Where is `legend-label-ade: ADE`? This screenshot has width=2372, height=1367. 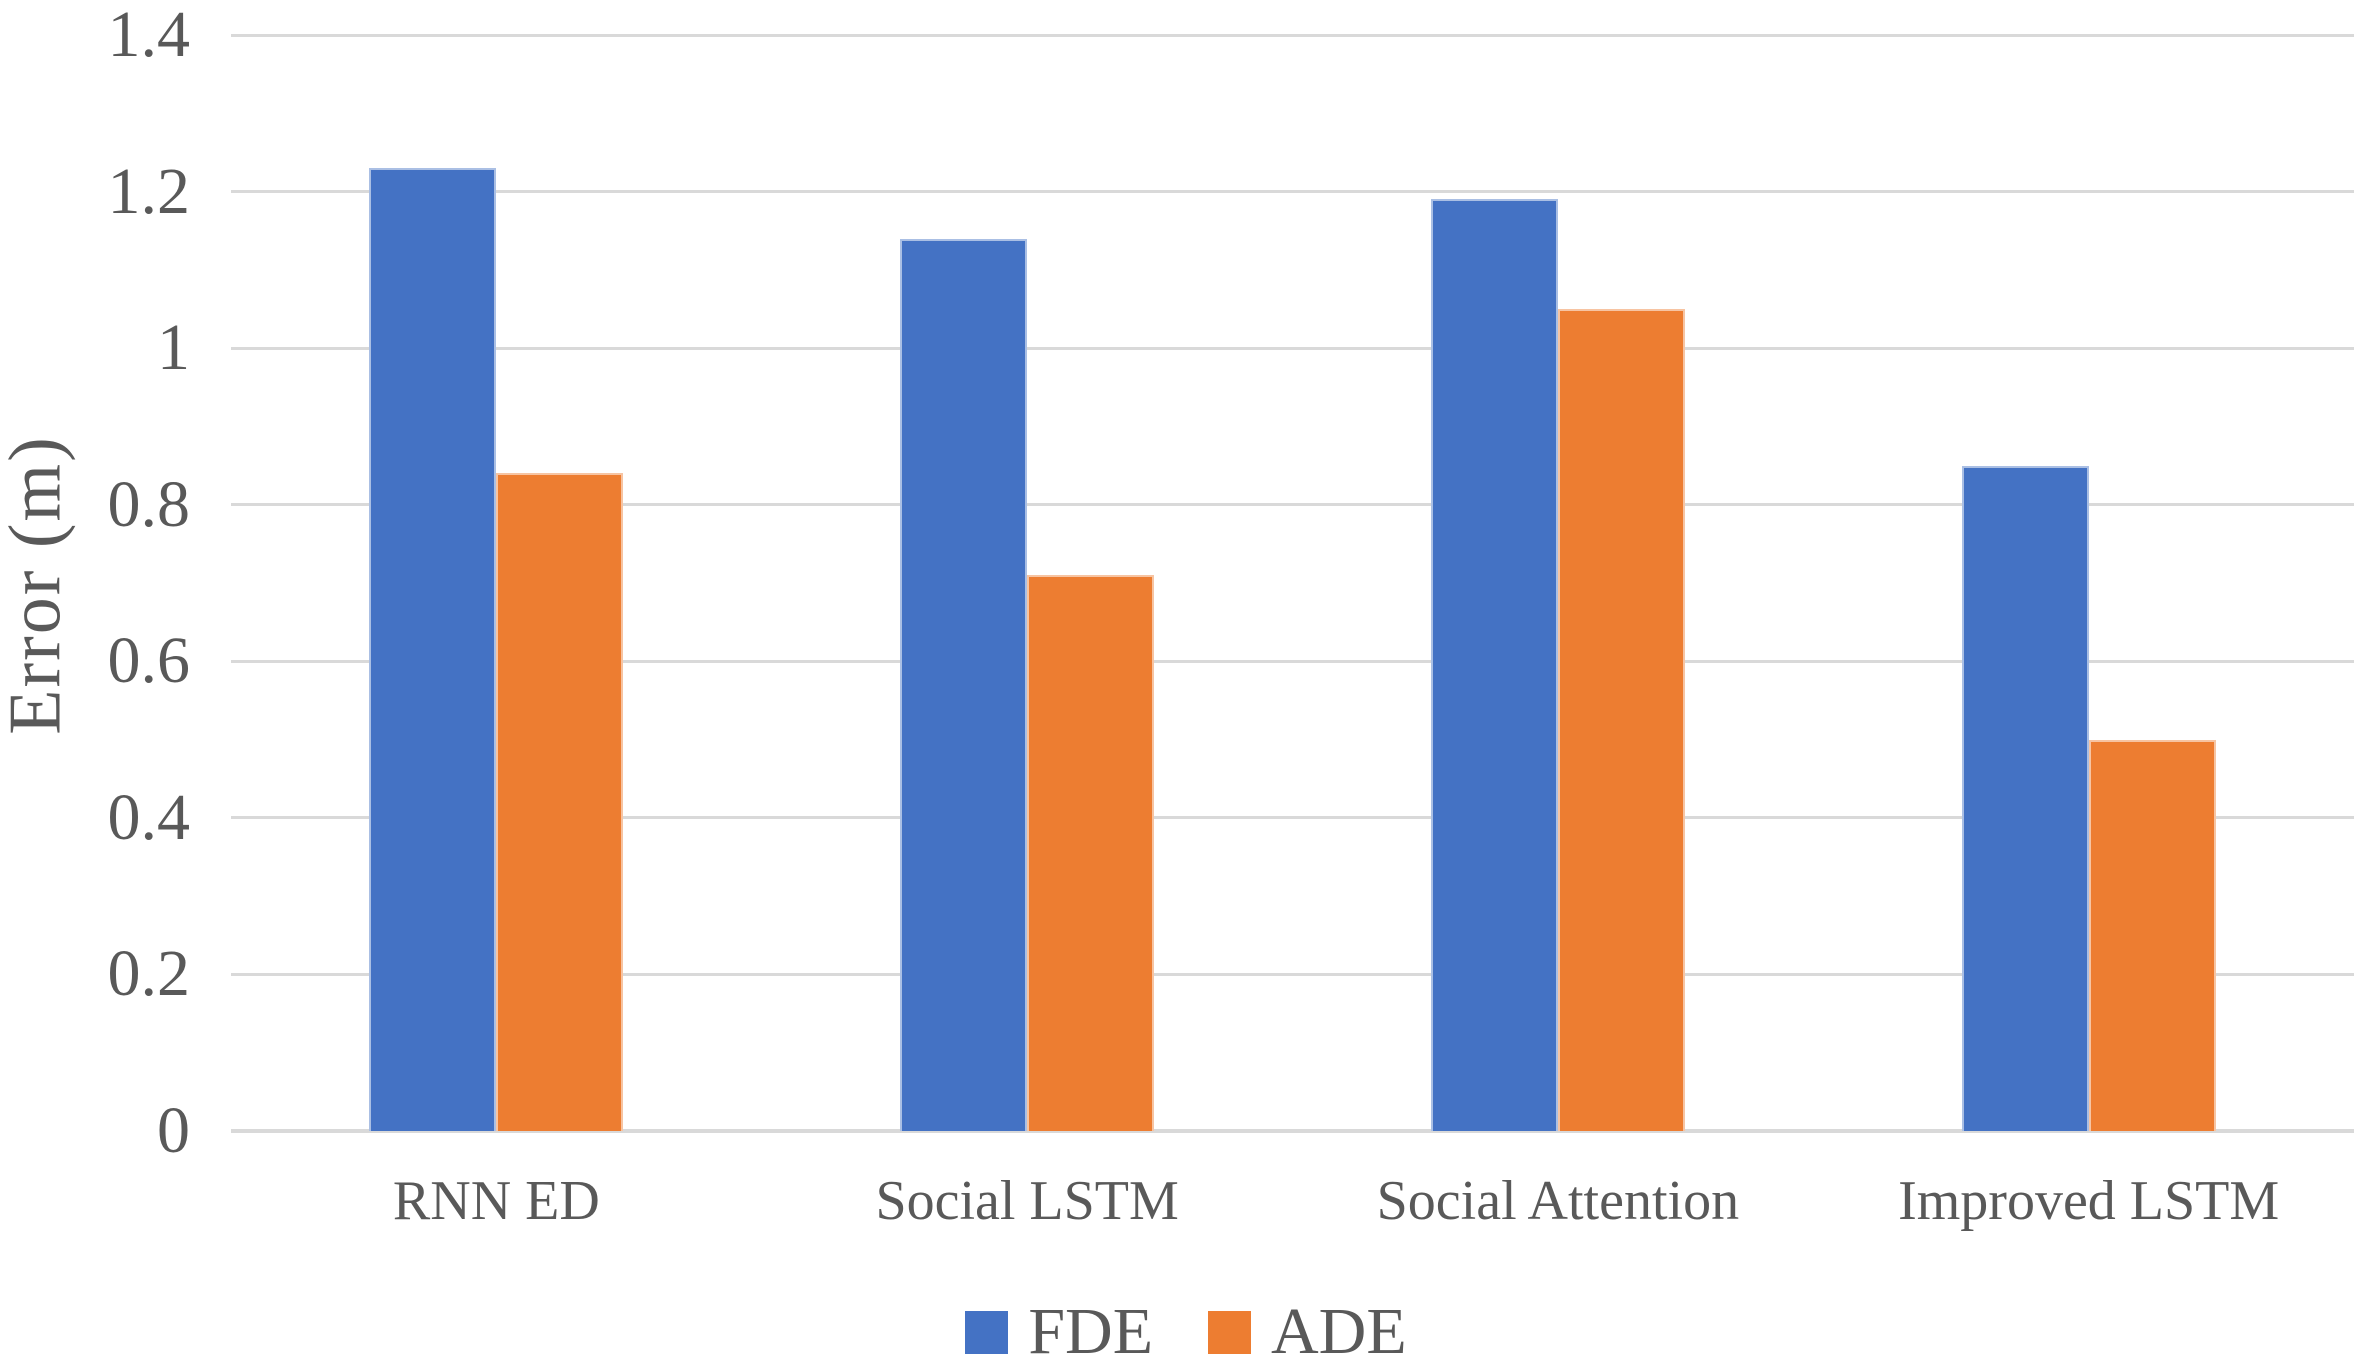 legend-label-ade: ADE is located at coordinates (1339, 1331).